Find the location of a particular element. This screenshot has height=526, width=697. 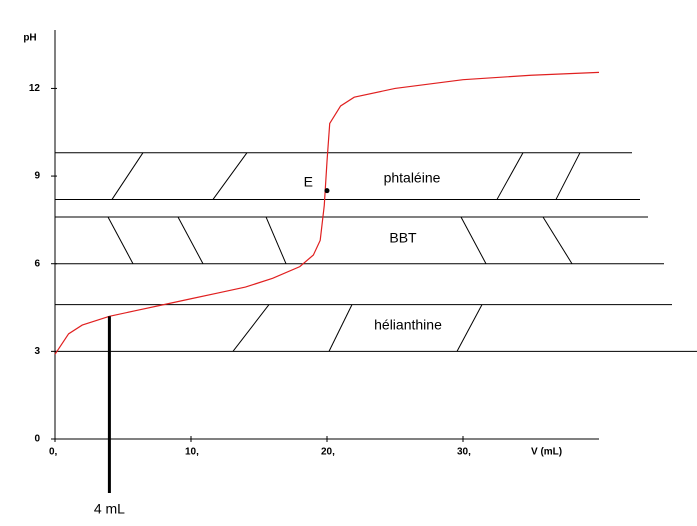

x-axis-label: V (mL) is located at coordinates (546, 452).